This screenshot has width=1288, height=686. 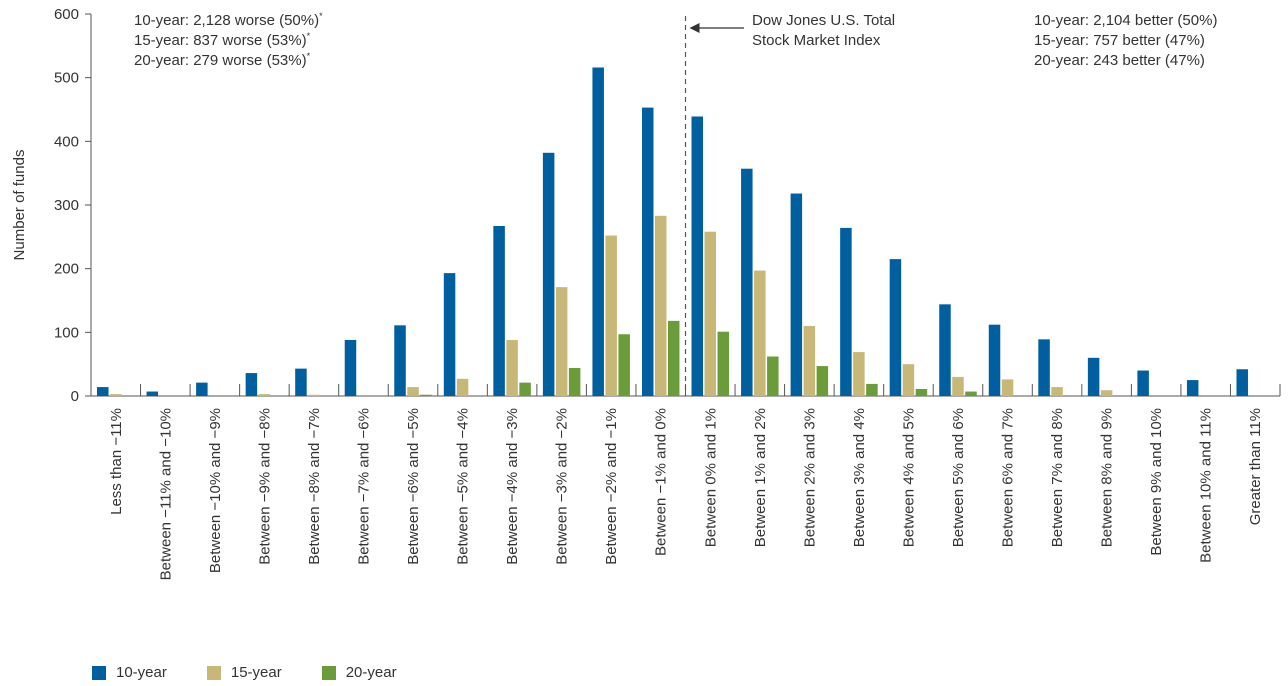 I want to click on legend-item-20yr: 20-year, so click(x=359, y=672).